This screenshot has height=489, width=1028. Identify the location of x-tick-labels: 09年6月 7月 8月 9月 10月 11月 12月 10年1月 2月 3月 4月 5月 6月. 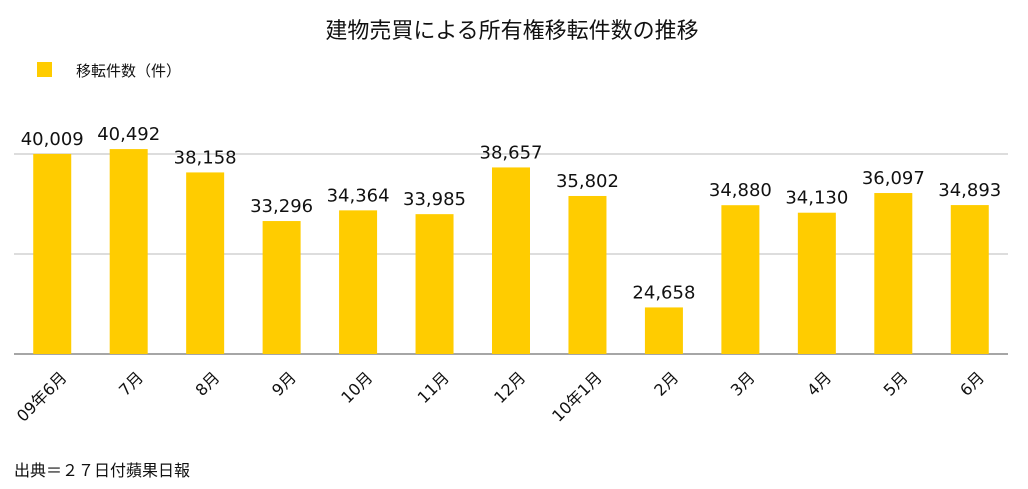
(500, 397).